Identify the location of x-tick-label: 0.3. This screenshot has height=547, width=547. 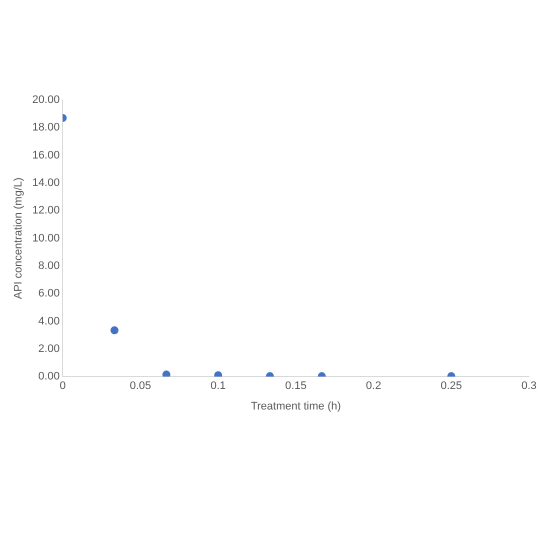
(529, 386).